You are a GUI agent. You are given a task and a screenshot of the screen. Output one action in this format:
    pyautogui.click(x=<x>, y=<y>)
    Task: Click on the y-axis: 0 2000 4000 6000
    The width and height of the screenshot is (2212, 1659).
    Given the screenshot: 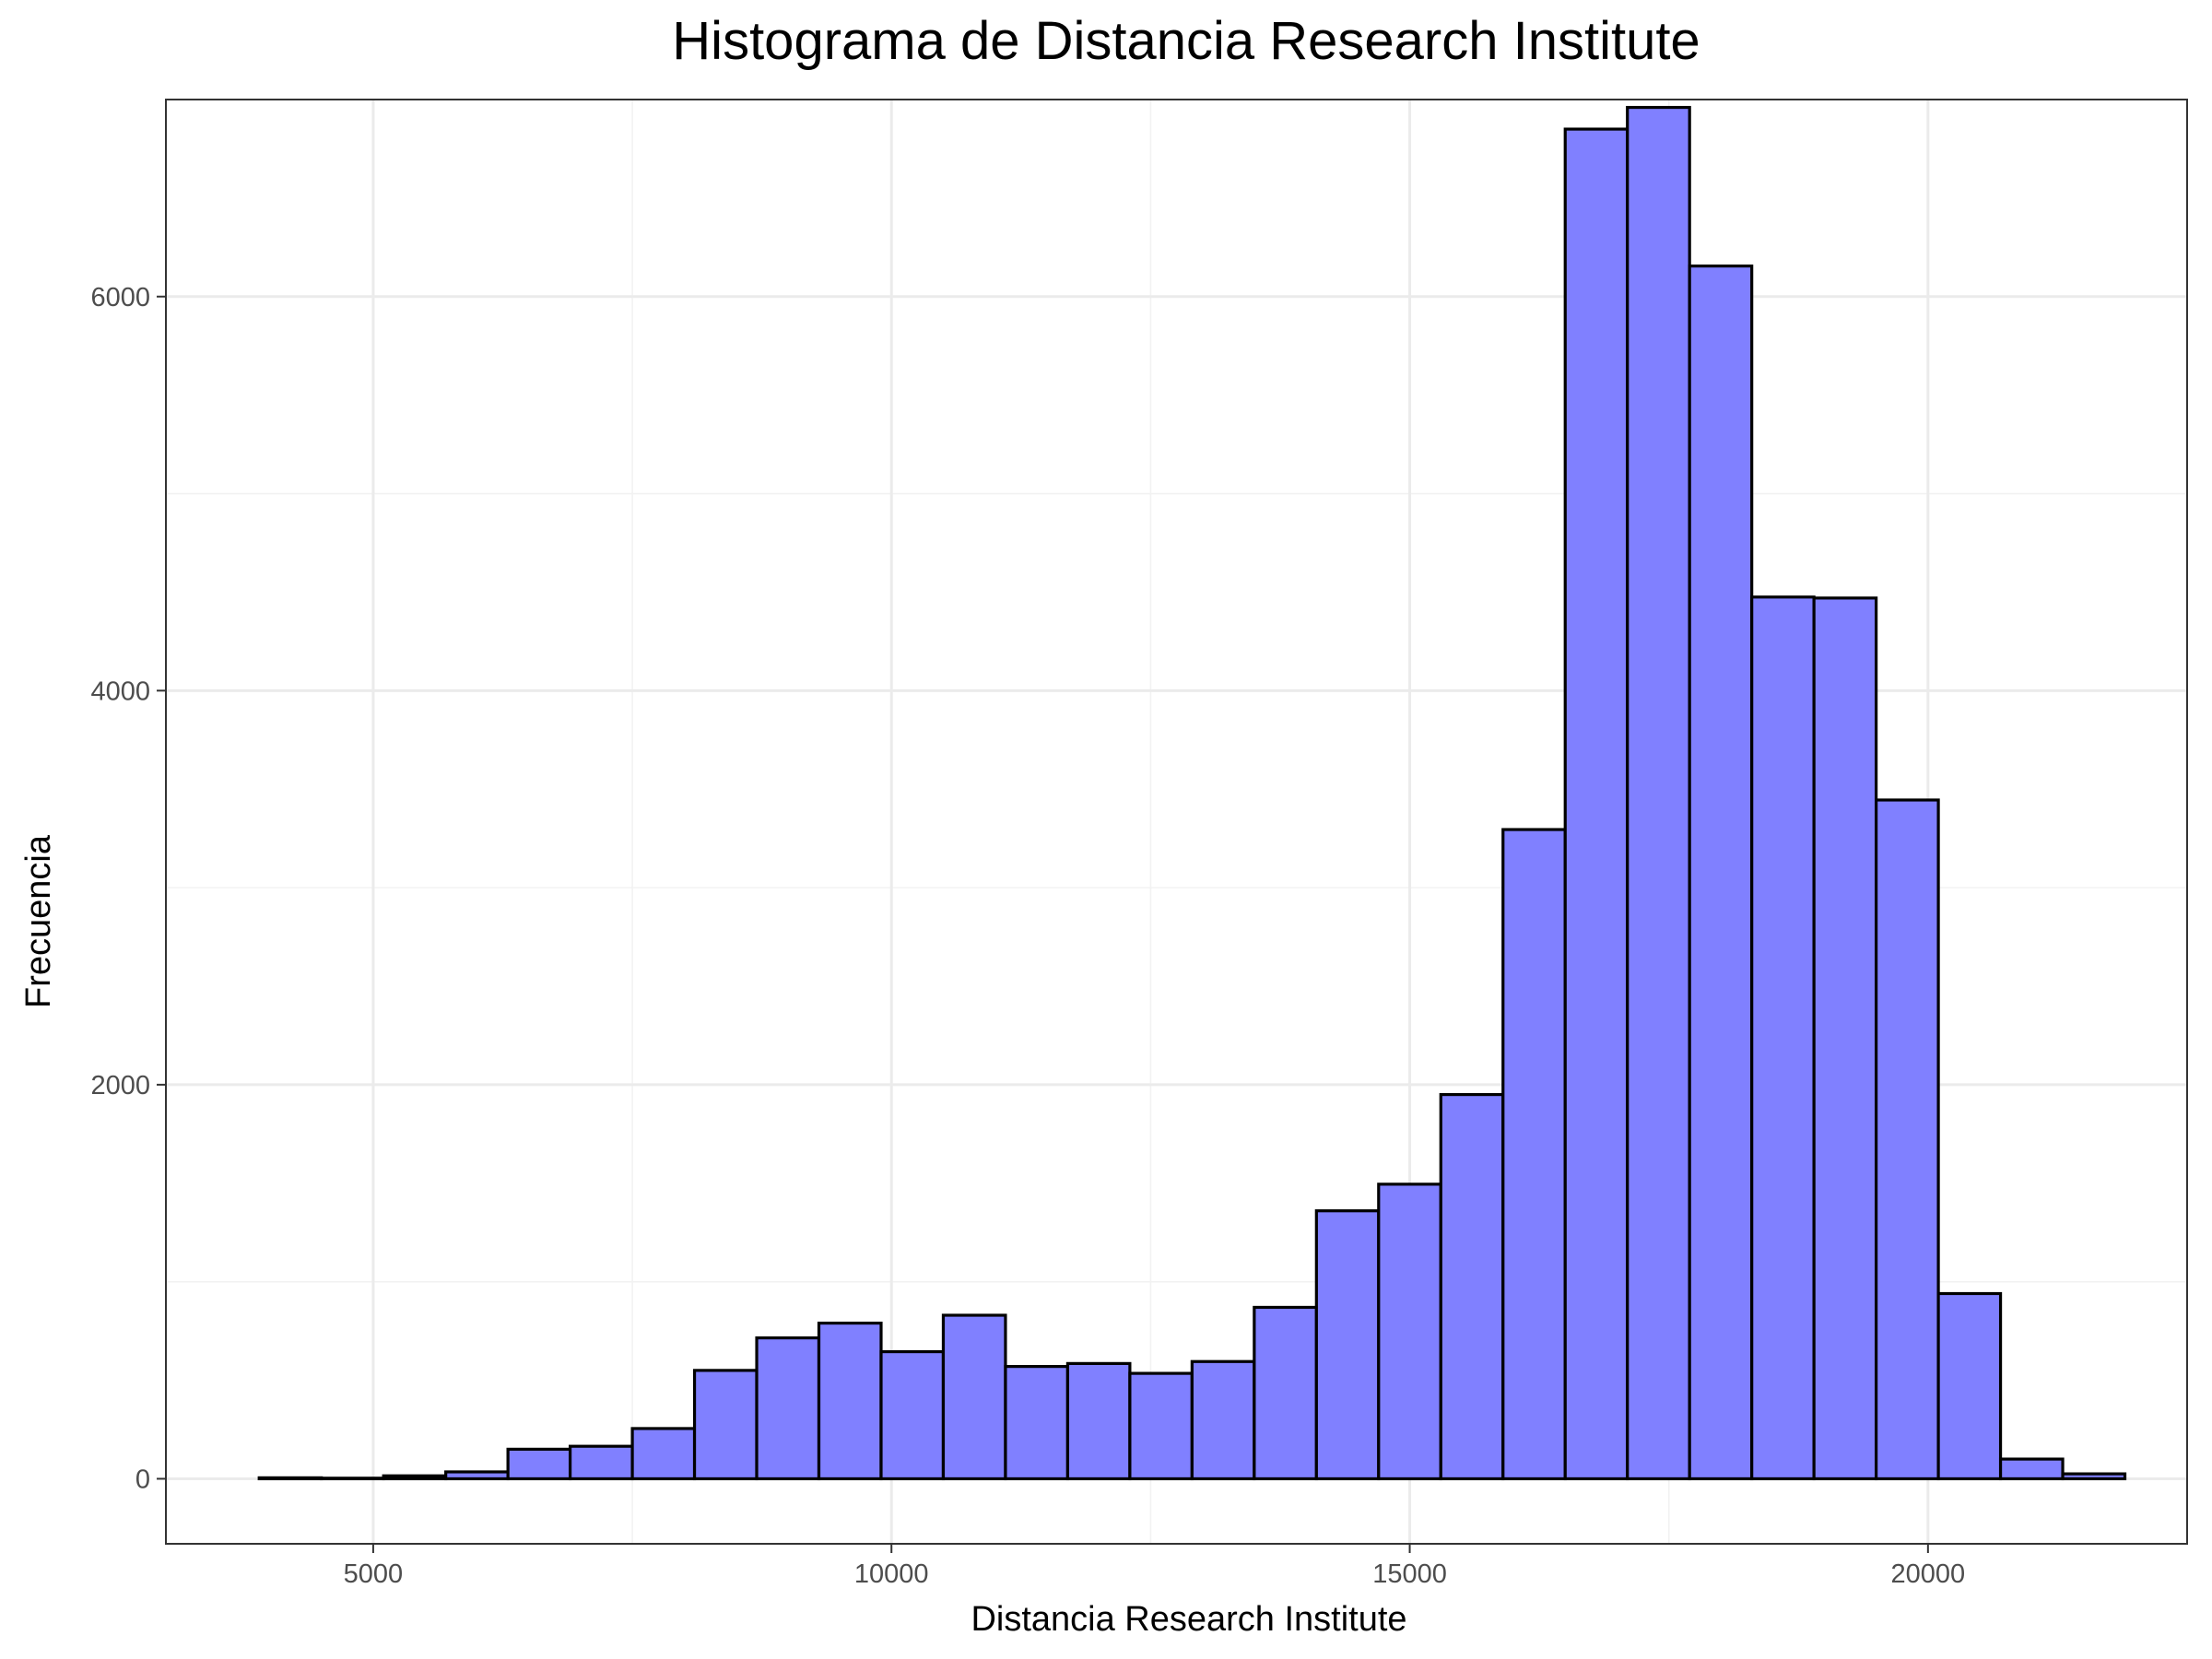 What is the action you would take?
    pyautogui.click(x=128, y=888)
    